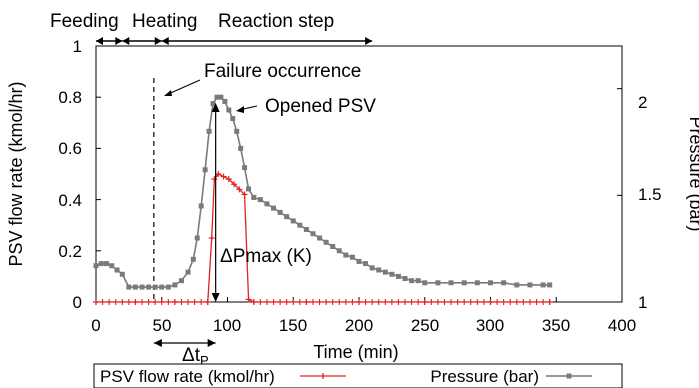  I want to click on annotation-opened-psv: Opened PSV, so click(320, 106).